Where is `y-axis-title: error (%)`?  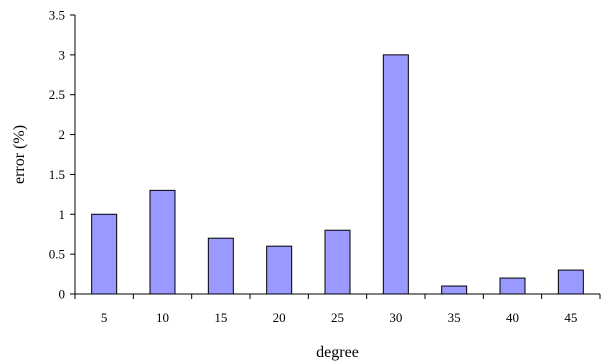
y-axis-title: error (%) is located at coordinates (19, 154).